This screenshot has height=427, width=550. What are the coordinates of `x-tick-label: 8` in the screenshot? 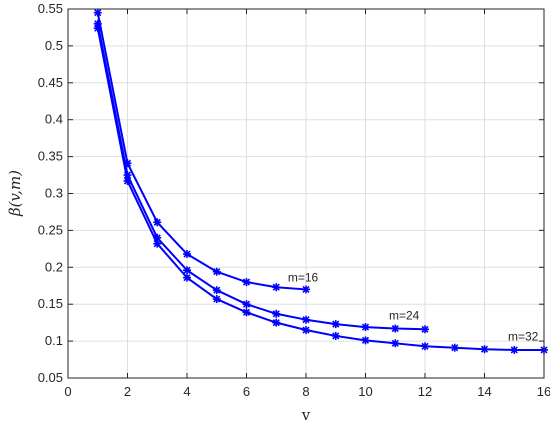 It's located at (305, 391).